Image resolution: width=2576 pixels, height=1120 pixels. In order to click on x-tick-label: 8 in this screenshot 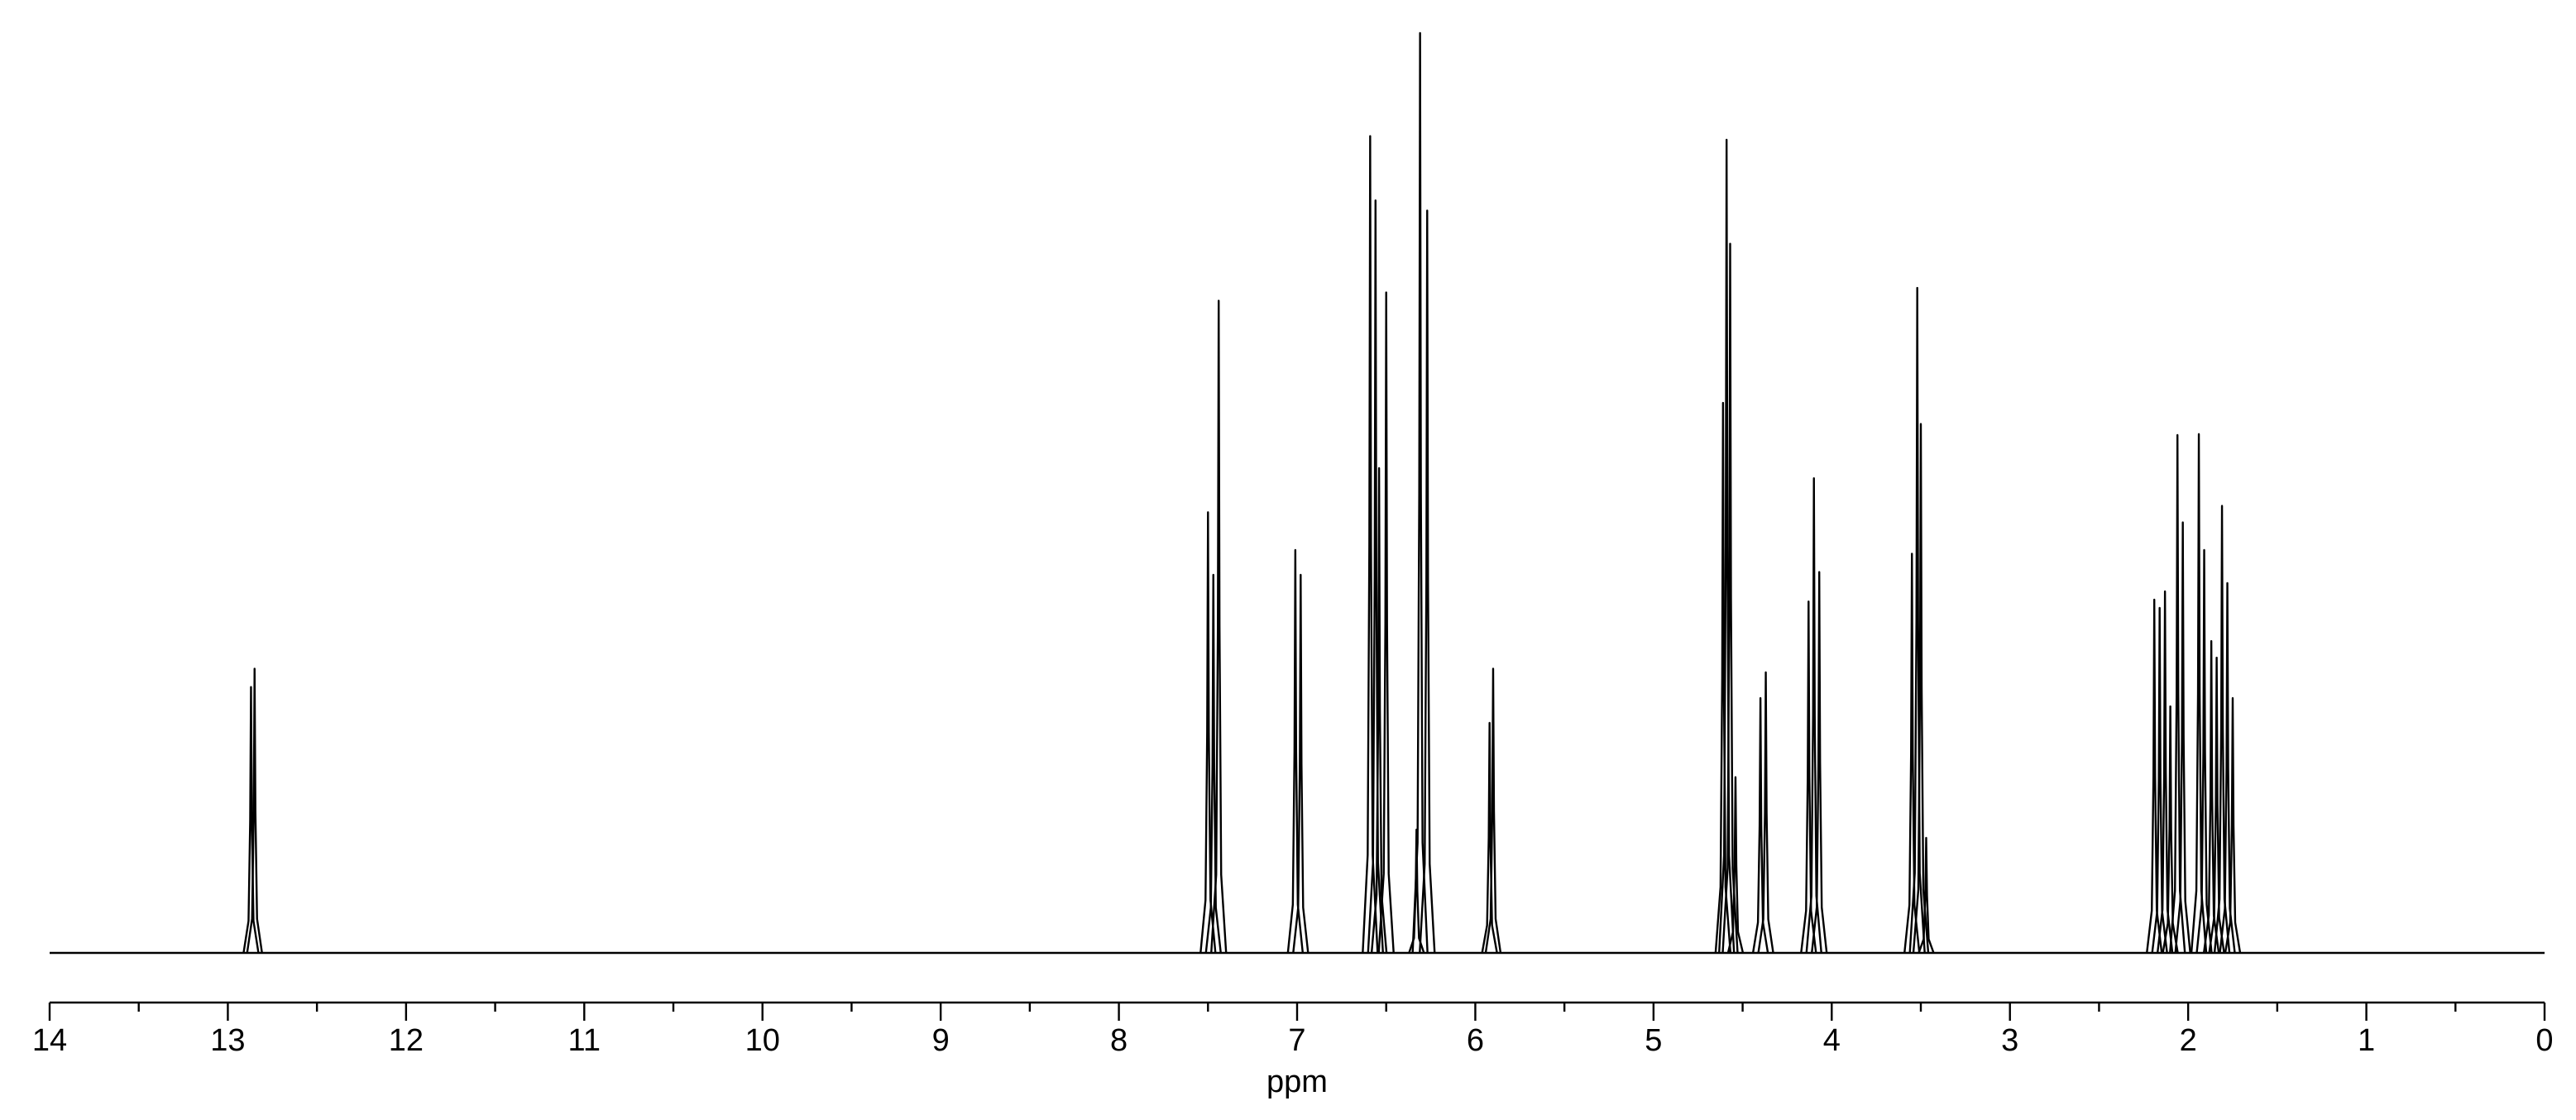, I will do `click(1119, 1040)`.